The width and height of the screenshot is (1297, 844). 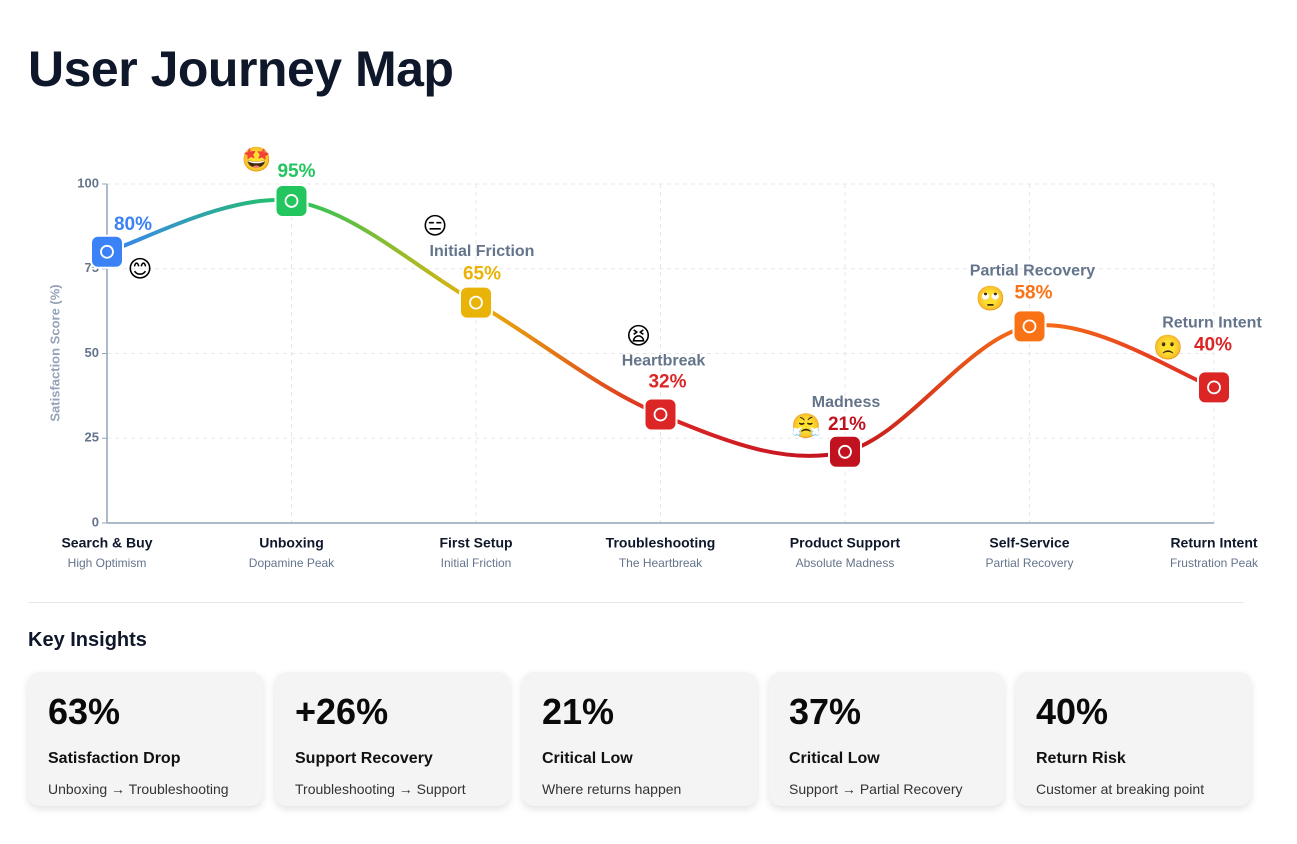 What do you see at coordinates (638, 336) in the screenshot?
I see `stage-emoji: 😫` at bounding box center [638, 336].